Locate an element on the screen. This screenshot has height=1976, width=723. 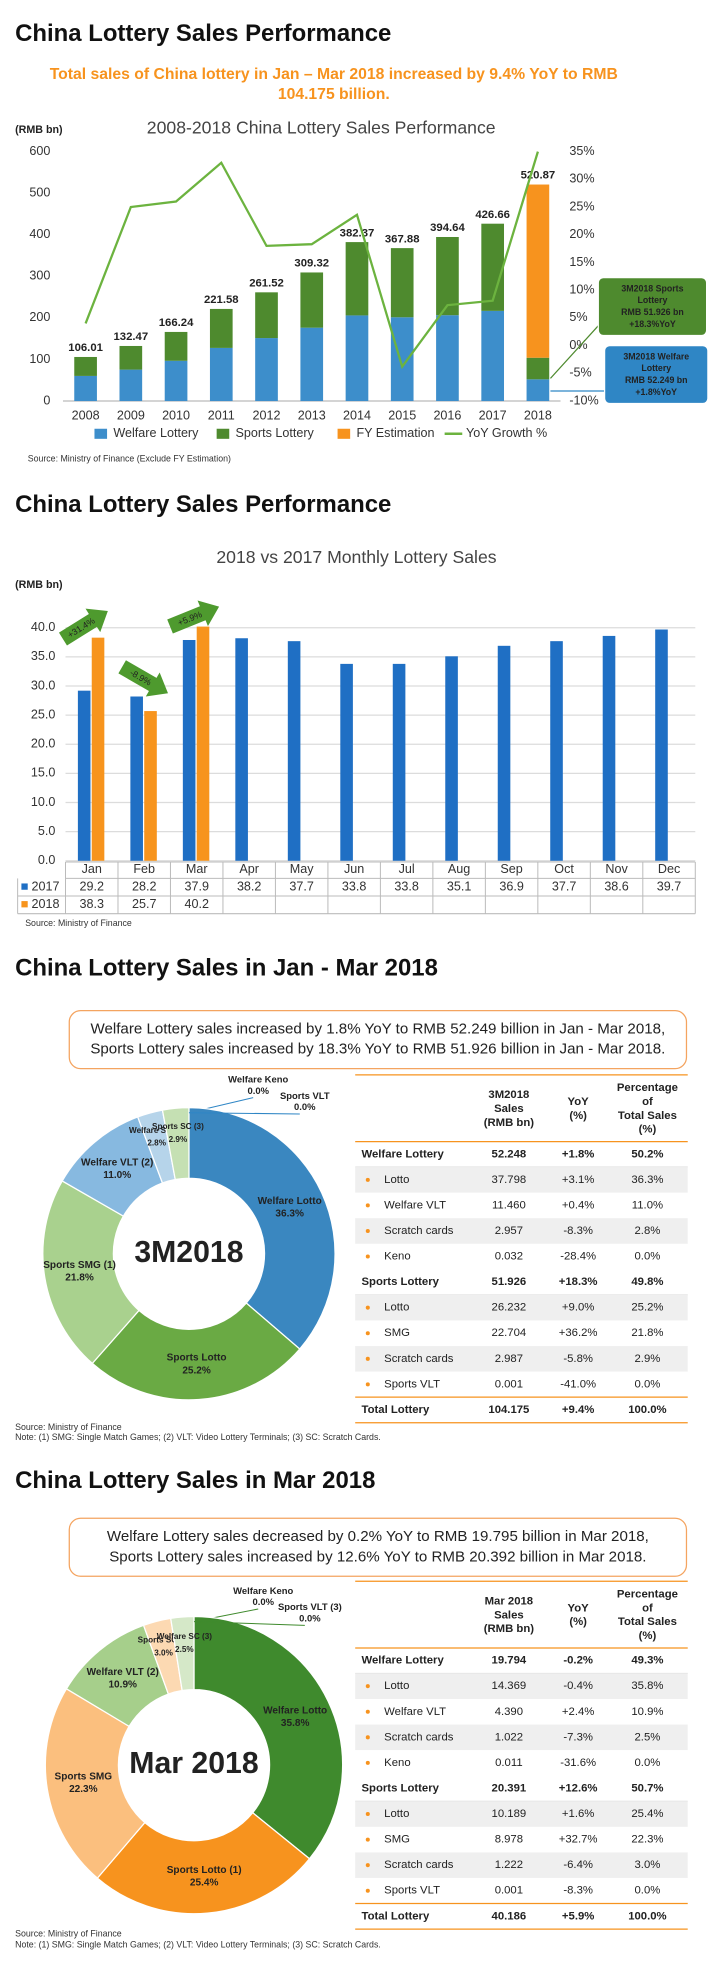
y-tick-label: 600 is located at coordinates (39, 151).